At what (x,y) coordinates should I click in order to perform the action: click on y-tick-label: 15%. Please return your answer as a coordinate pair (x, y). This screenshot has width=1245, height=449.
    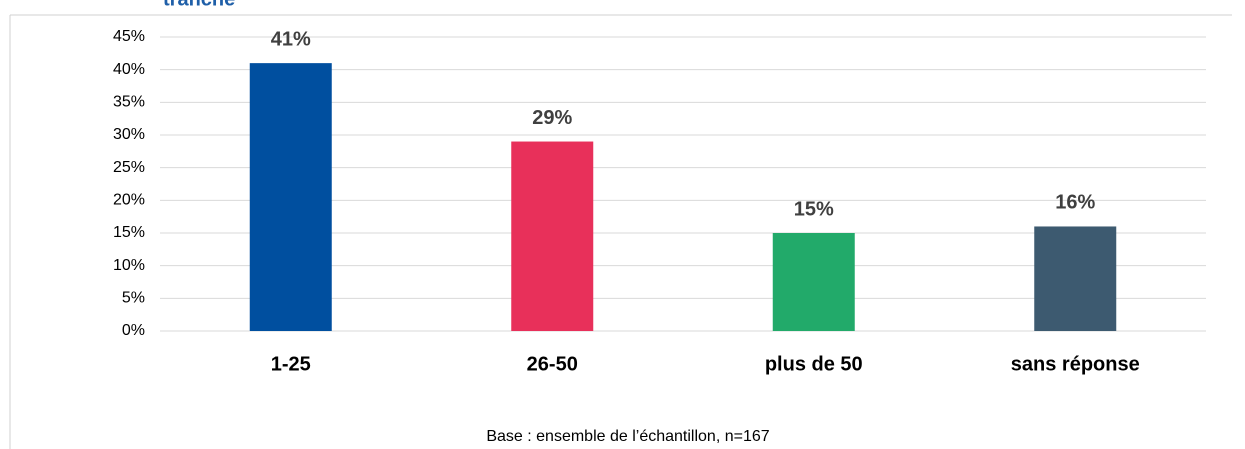
    Looking at the image, I should click on (129, 232).